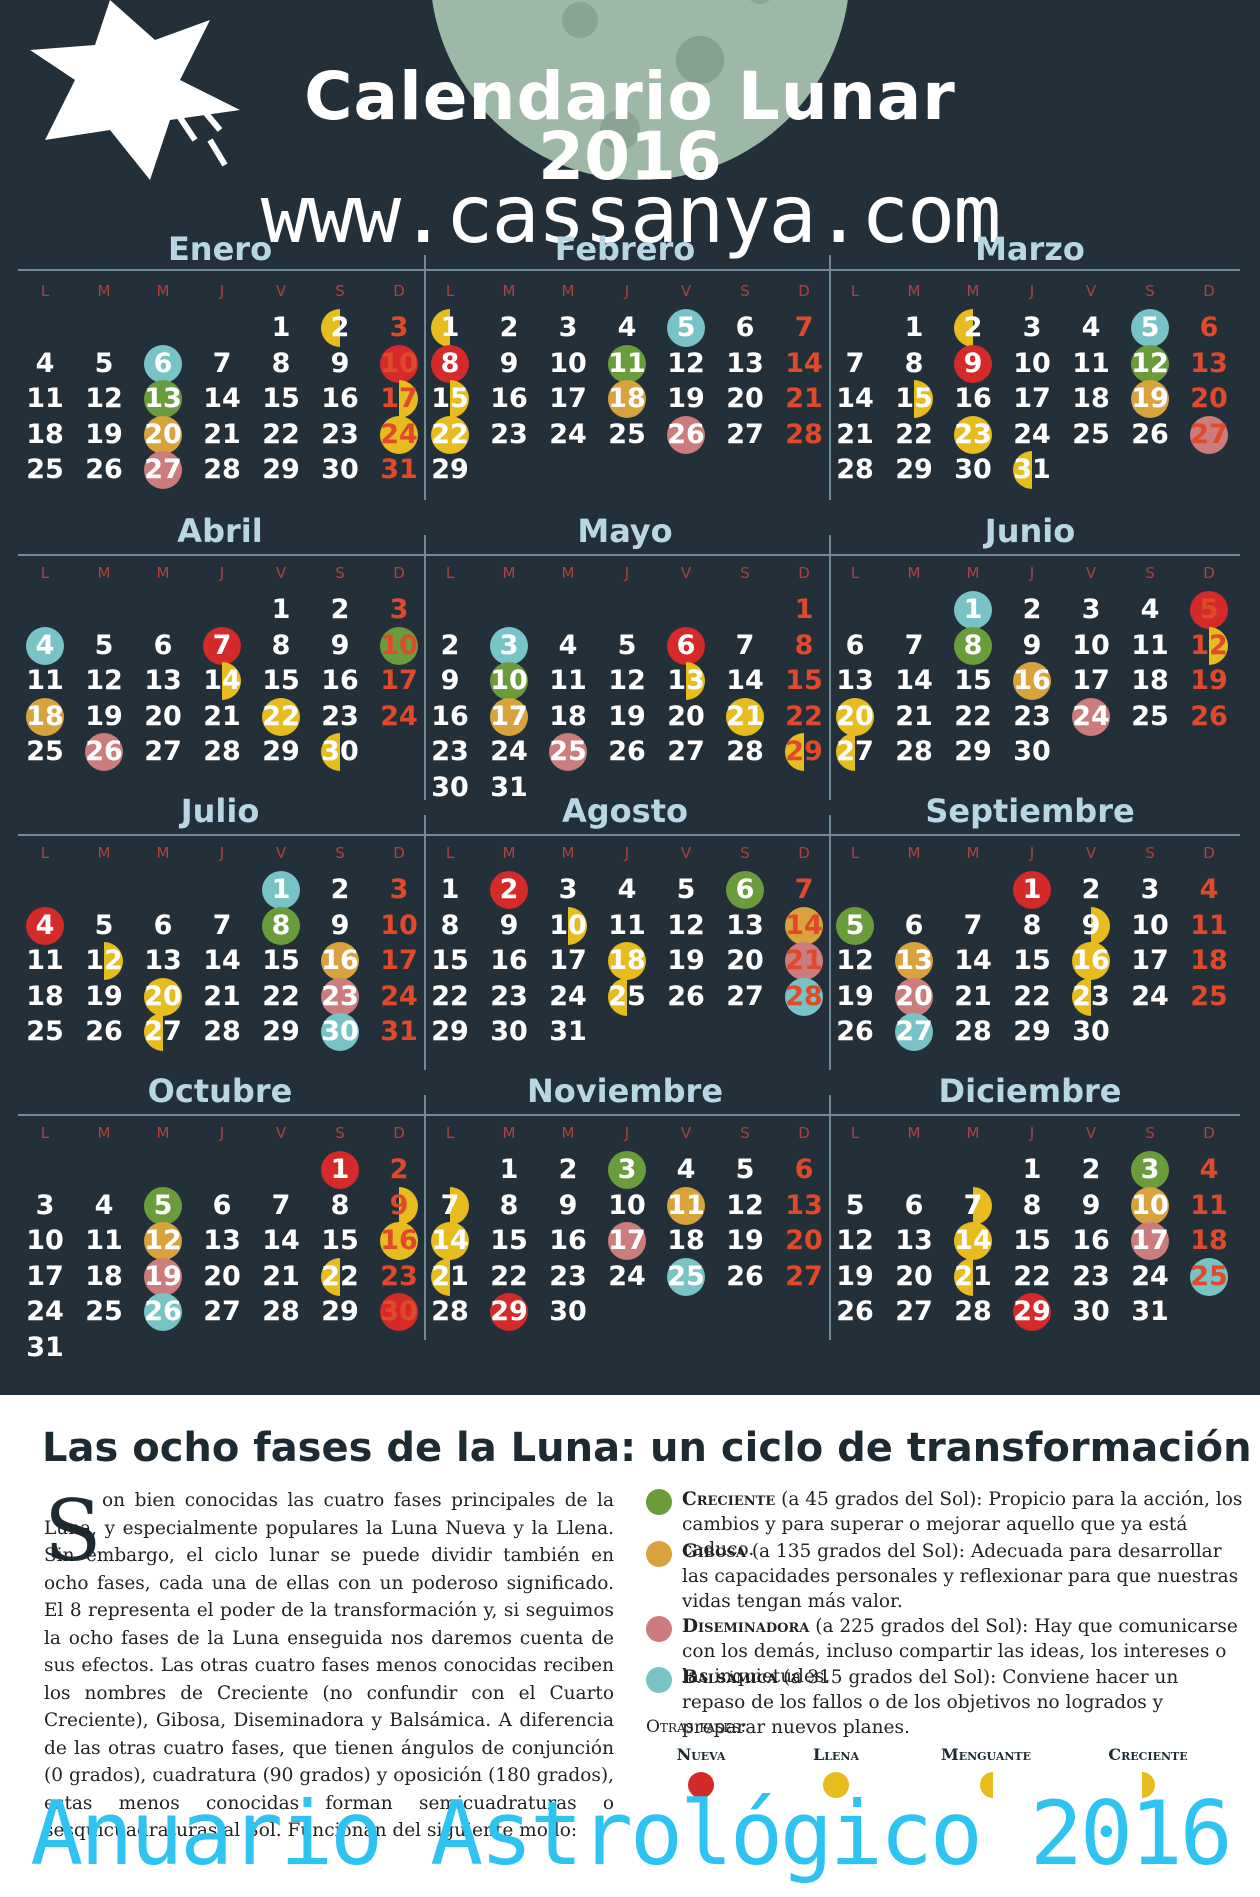 Image resolution: width=1260 pixels, height=1897 pixels. I want to click on day-number: 7, so click(222, 363).